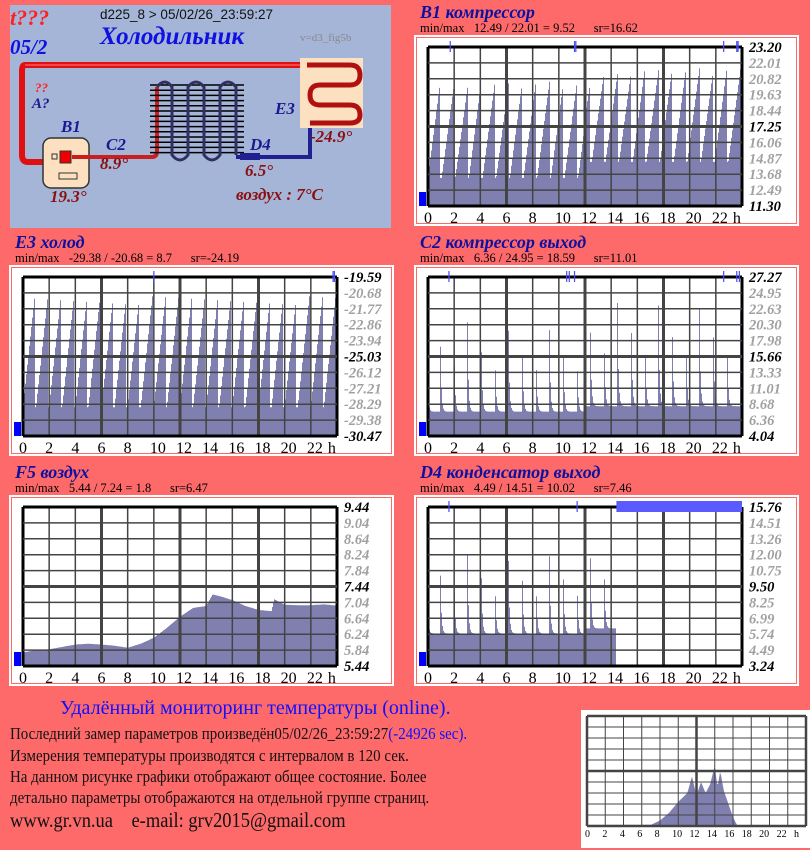 The height and width of the screenshot is (850, 810). What do you see at coordinates (362, 358) in the screenshot?
I see `y-tick-label: -25.03` at bounding box center [362, 358].